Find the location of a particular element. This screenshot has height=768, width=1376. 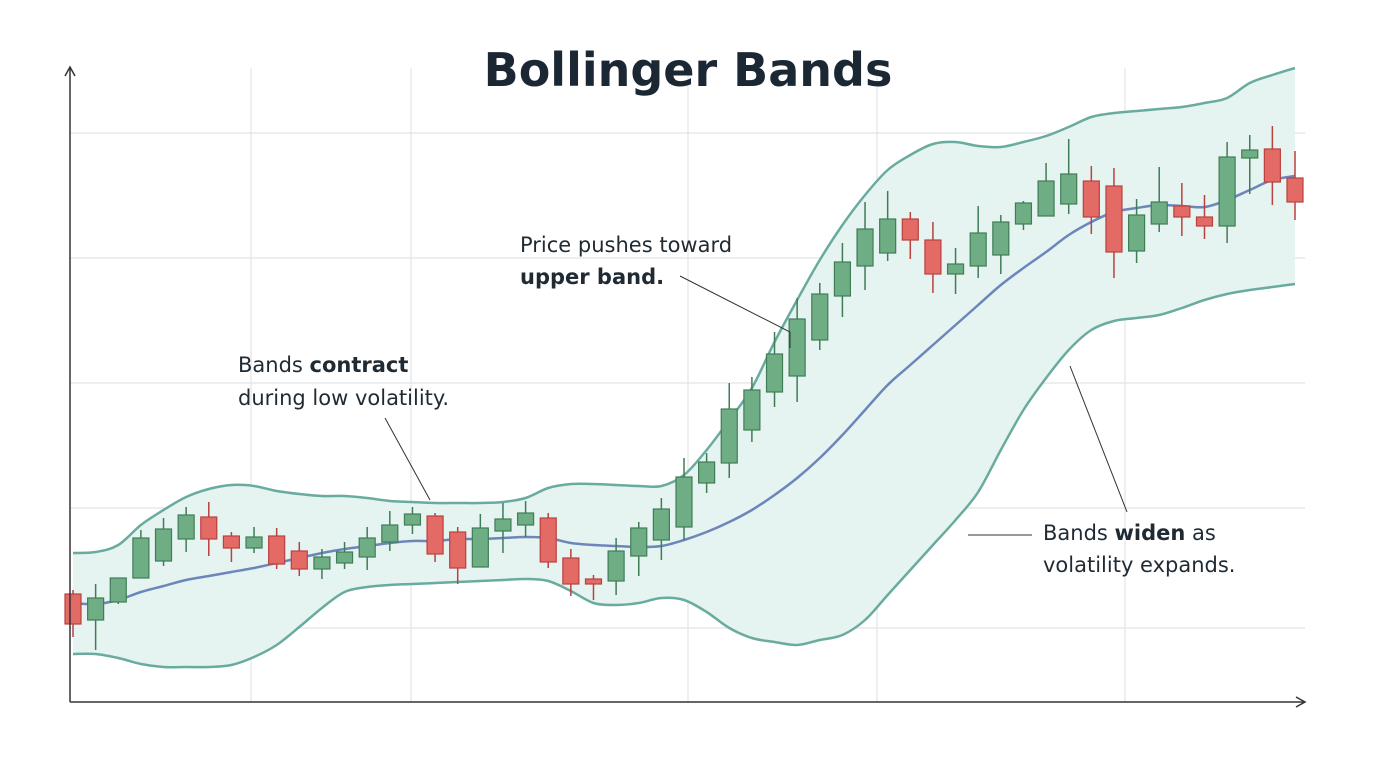

annotation-upper-band: Price pushes toward upper band. is located at coordinates (655, 290).